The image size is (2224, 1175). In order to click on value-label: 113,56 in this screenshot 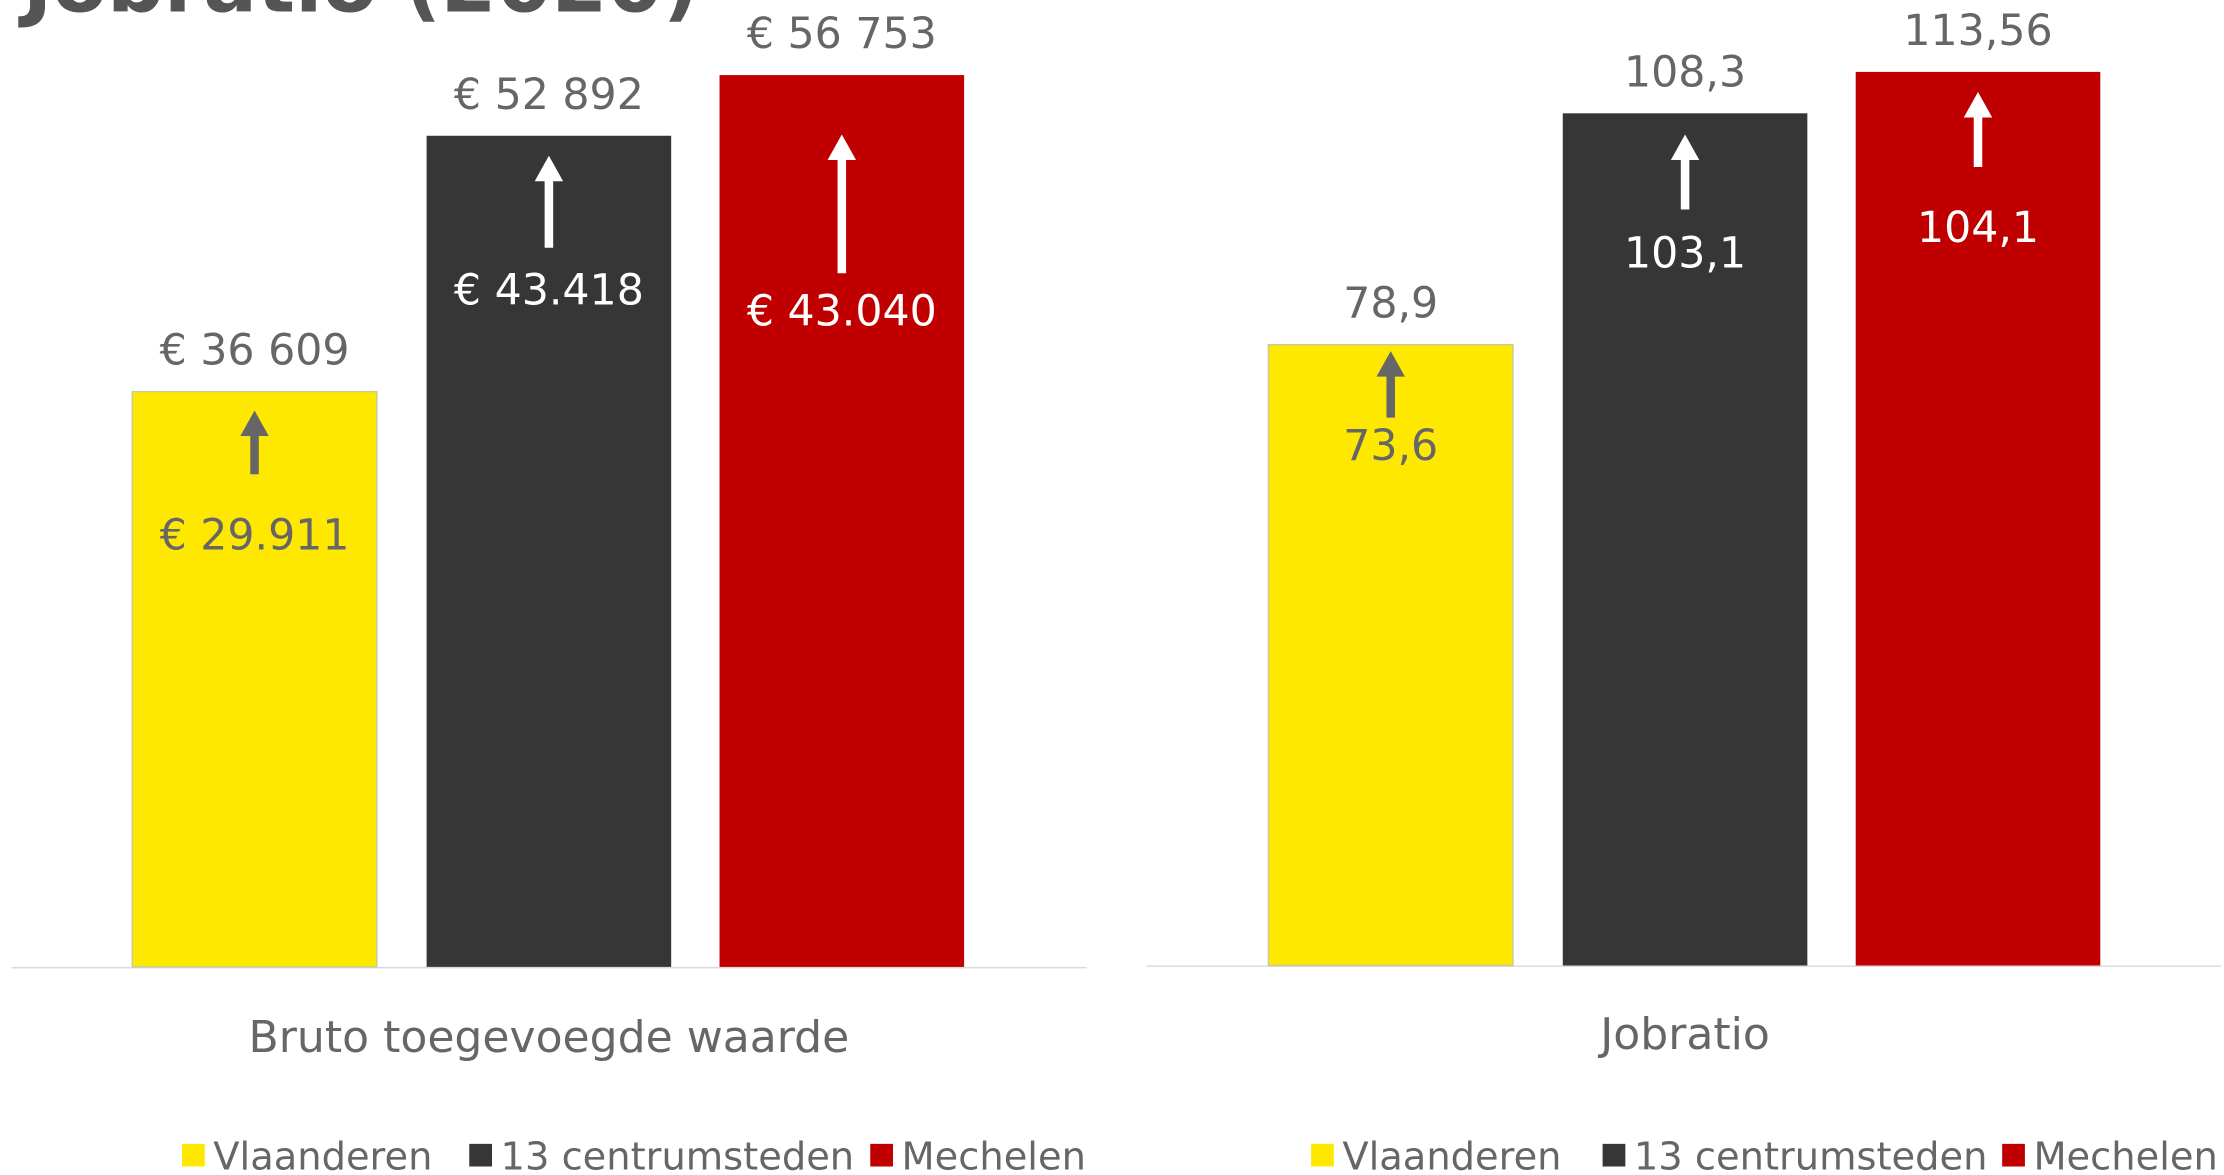, I will do `click(1977, 31)`.